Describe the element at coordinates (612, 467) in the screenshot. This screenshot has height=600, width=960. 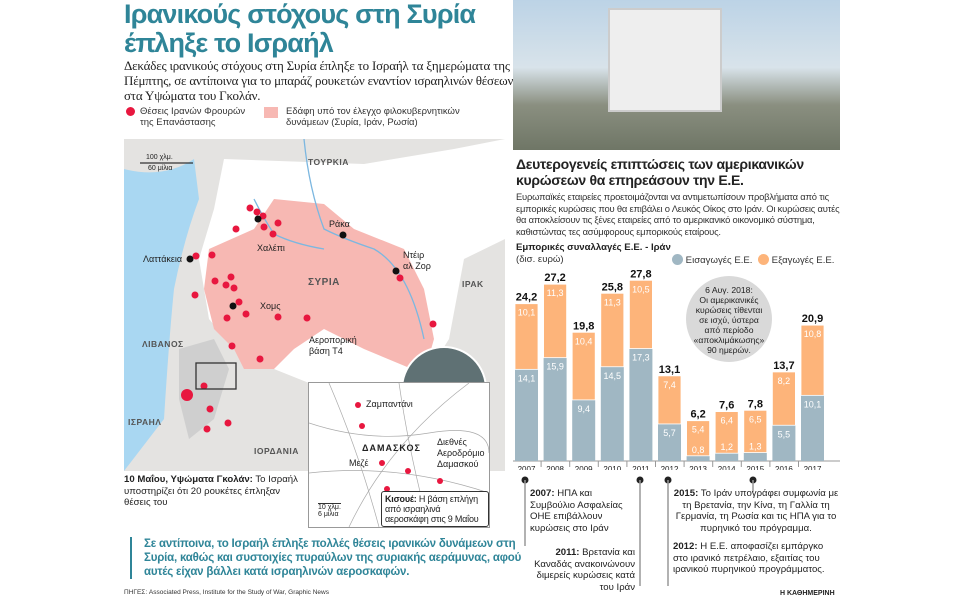
I see `x-tick-label: 2010` at that location.